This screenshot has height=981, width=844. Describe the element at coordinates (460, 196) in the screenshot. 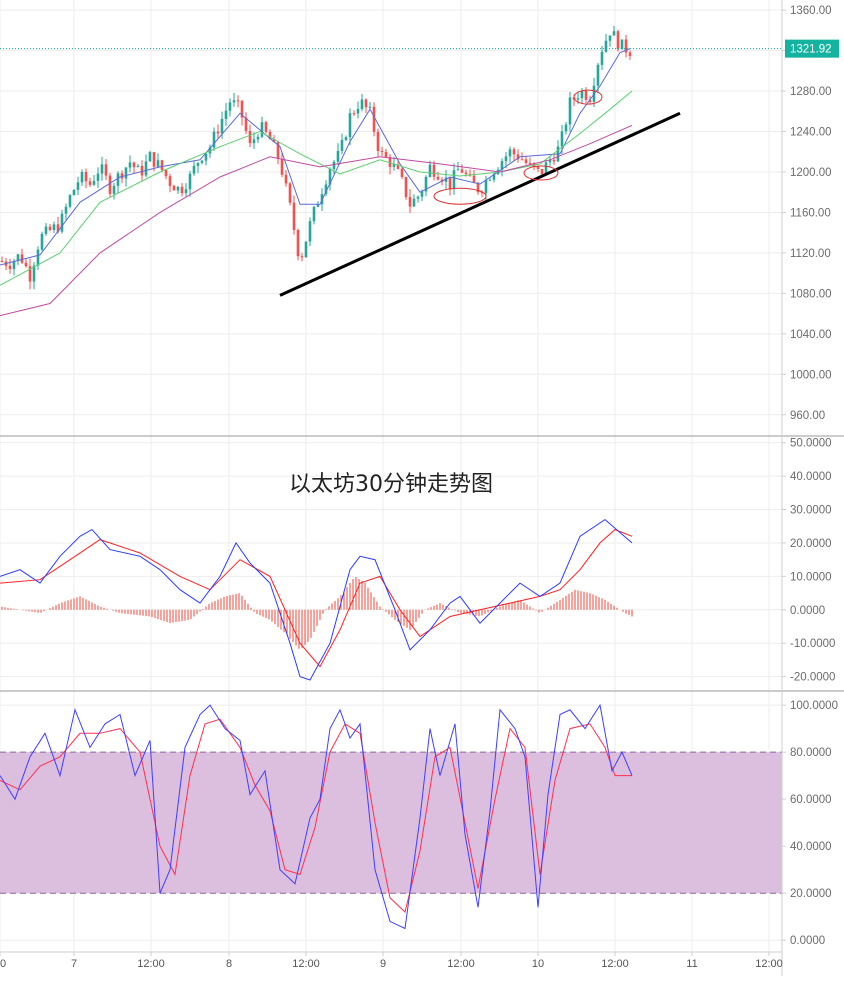

I see `annotation-ellipse` at that location.